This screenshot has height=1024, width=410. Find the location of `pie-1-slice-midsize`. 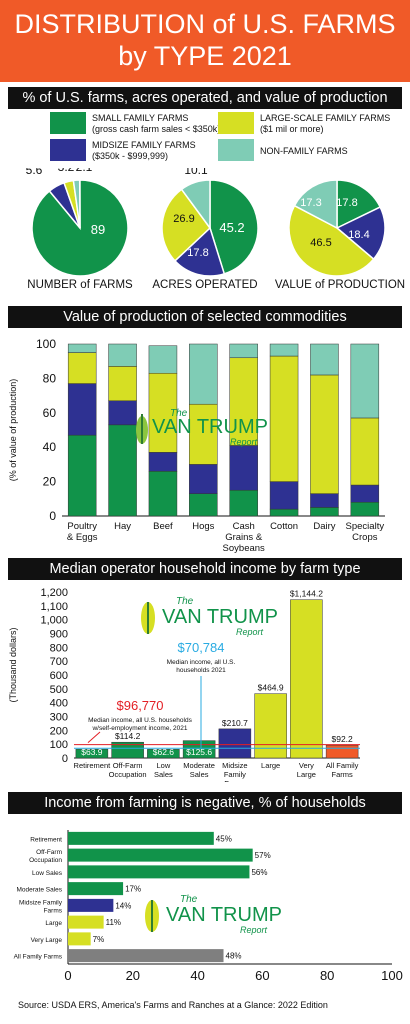

pie-1-slice-midsize is located at coordinates (199, 251).